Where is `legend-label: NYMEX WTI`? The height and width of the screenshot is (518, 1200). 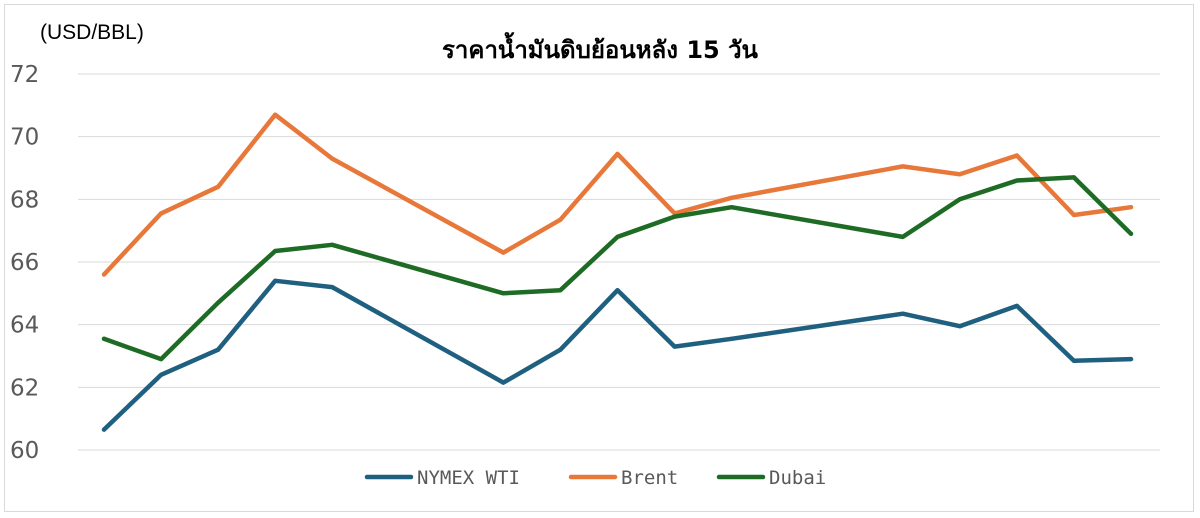 legend-label: NYMEX WTI is located at coordinates (468, 478).